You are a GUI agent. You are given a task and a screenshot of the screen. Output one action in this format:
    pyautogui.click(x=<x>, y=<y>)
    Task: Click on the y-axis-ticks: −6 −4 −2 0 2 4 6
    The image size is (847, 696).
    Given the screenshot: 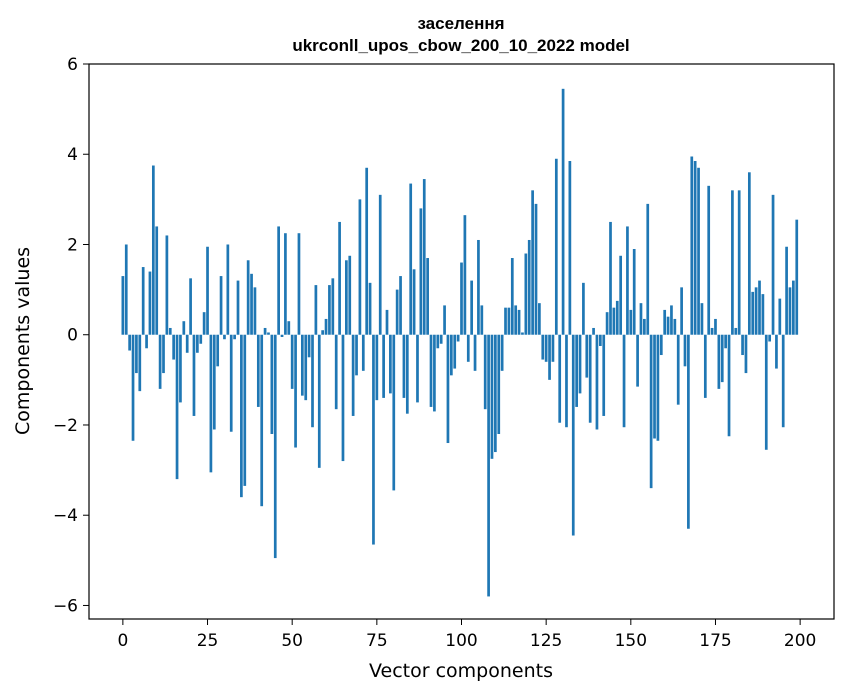 What is the action you would take?
    pyautogui.click(x=71, y=335)
    